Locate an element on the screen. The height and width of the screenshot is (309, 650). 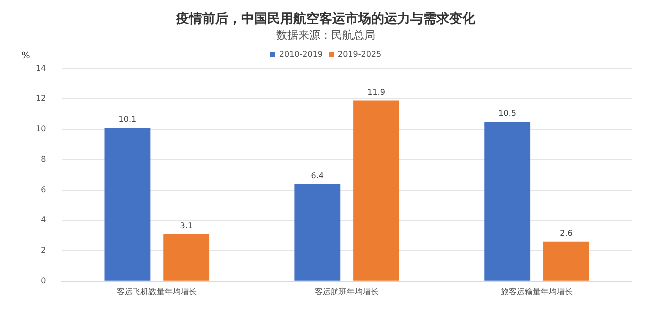
legend-label: 2019-2025 is located at coordinates (360, 54).